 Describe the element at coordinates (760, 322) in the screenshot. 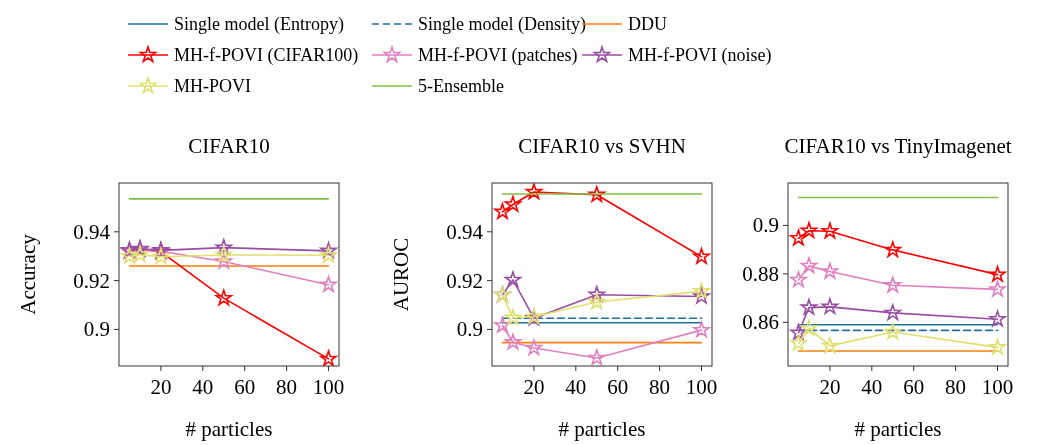

I see `y-tick-label: 0.86` at that location.